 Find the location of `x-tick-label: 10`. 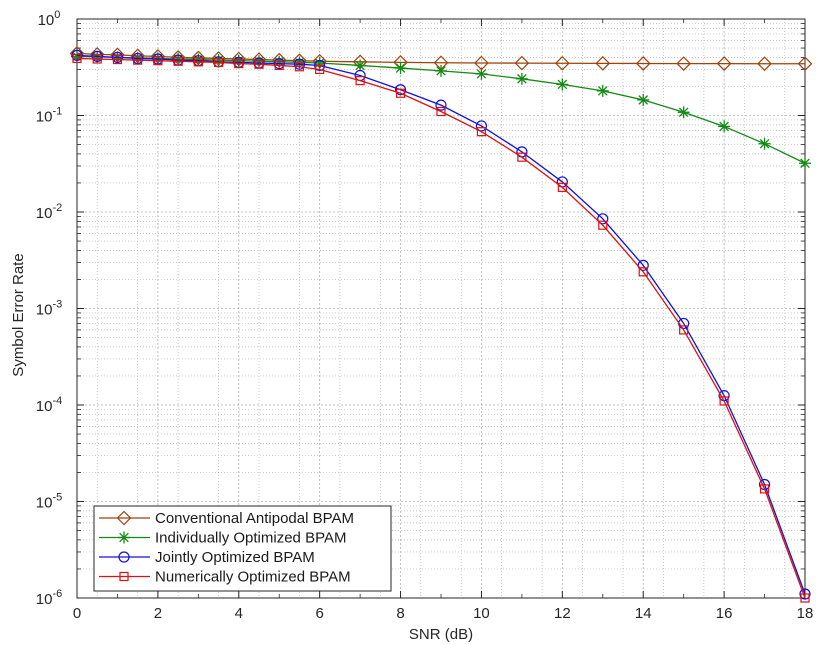

x-tick-label: 10 is located at coordinates (481, 613).